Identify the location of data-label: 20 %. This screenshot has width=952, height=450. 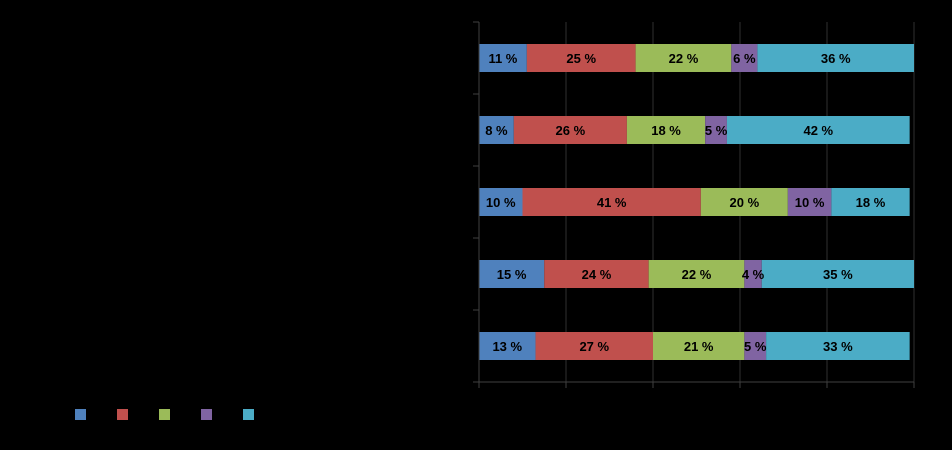
(745, 202).